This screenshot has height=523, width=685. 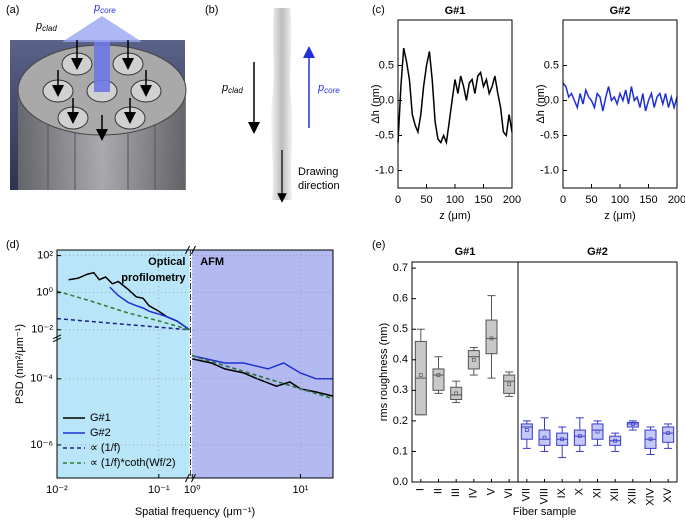 I want to click on x-tick-label: 10⁻¹, so click(x=159, y=490).